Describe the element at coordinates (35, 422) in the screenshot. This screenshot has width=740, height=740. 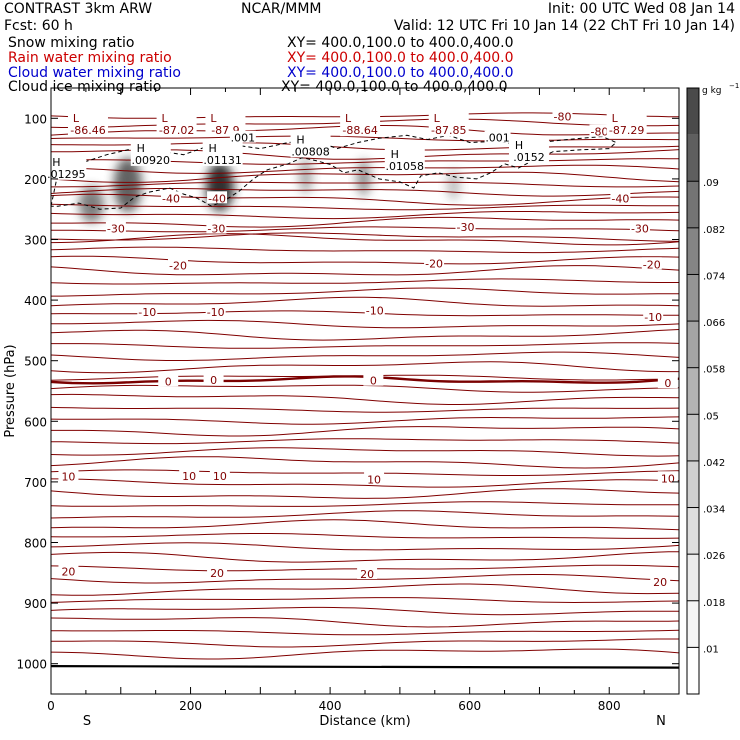
I see `y-tick-label: 600` at that location.